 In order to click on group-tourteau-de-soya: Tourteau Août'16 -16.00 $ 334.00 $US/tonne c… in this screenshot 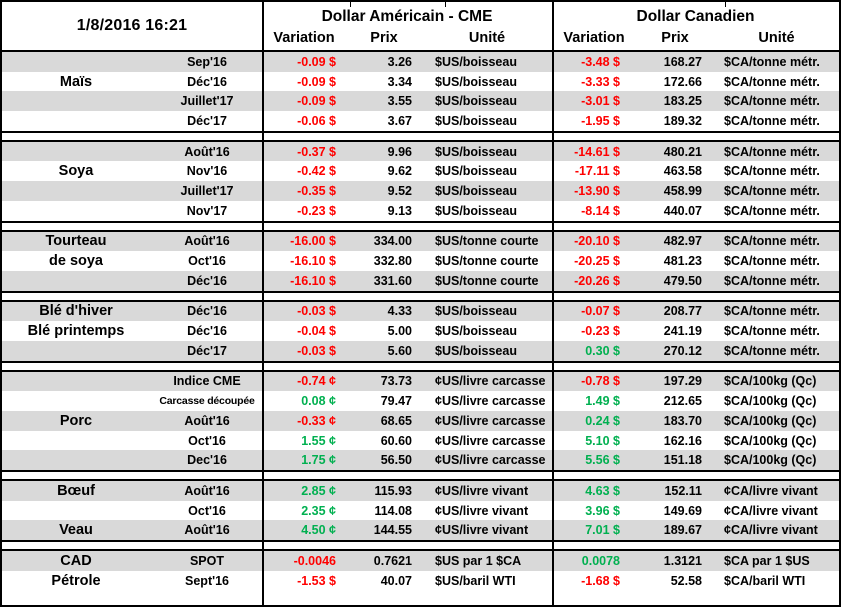, I will do `click(420, 262)`.